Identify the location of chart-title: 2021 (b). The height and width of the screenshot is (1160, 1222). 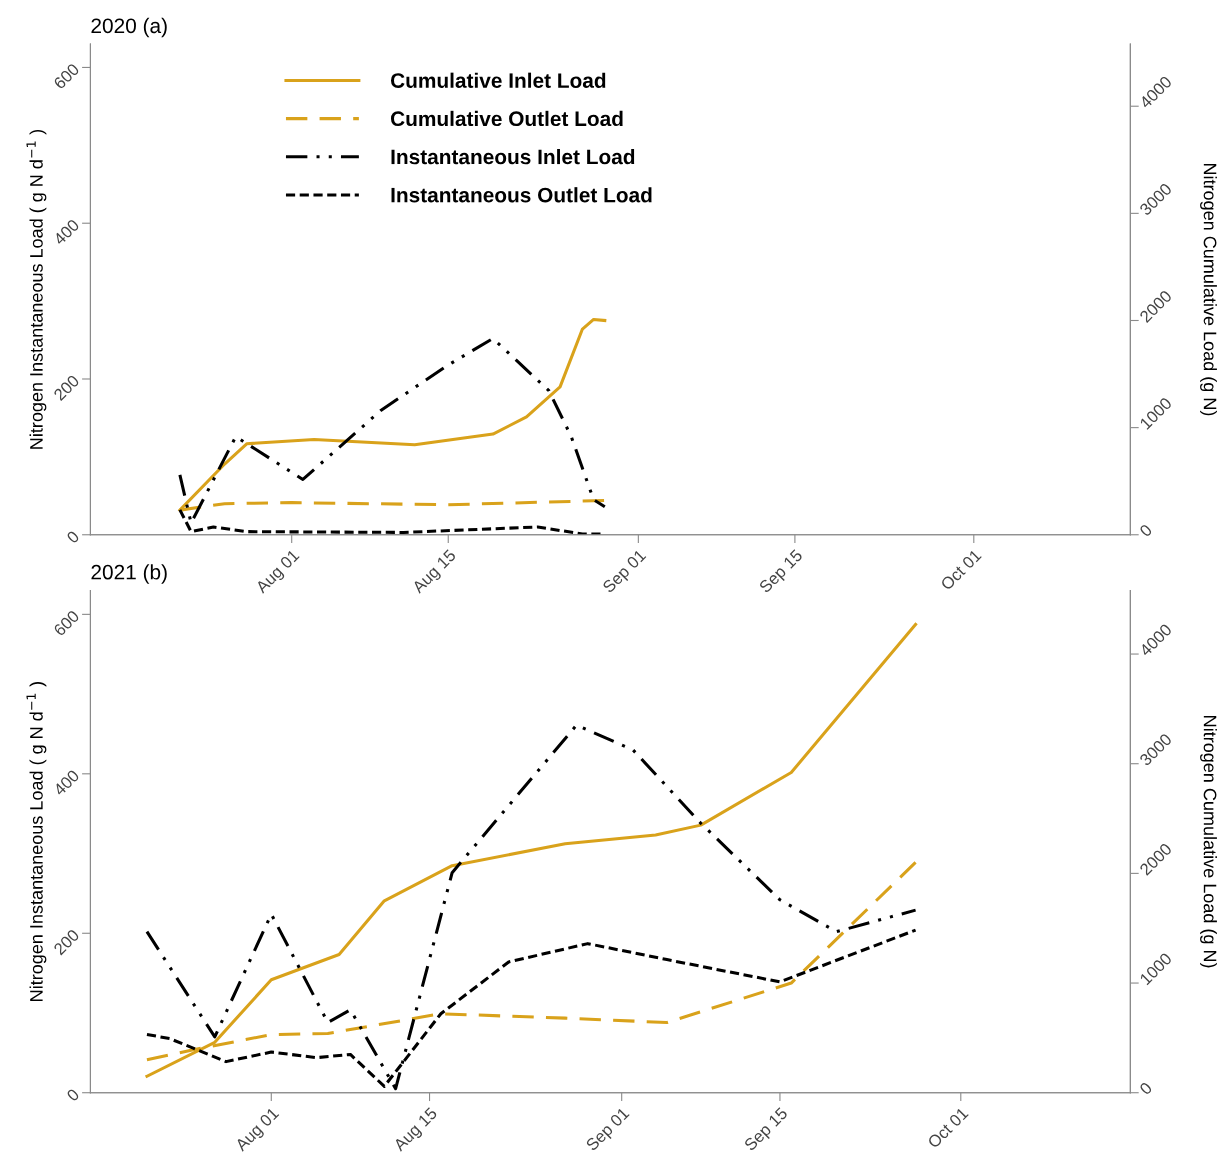
(129, 574).